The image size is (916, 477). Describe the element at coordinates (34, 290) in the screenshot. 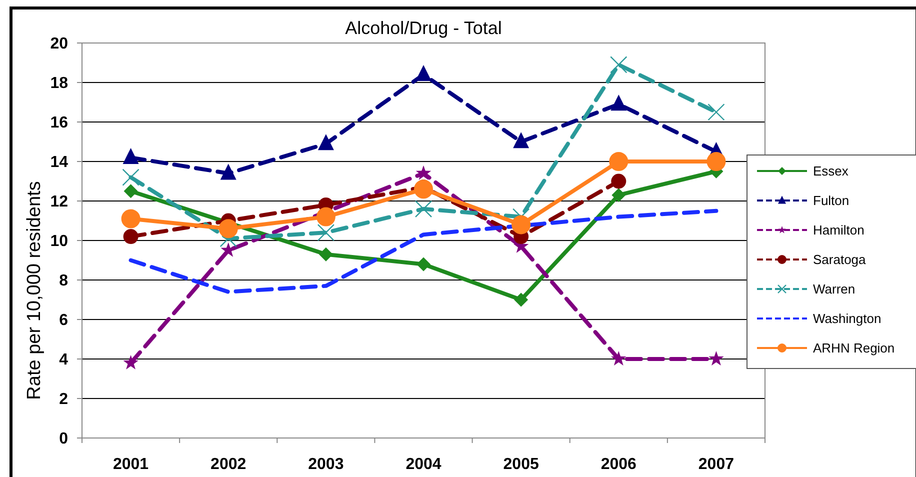

I see `y-axis-title: Rate per 10,000 residents` at that location.